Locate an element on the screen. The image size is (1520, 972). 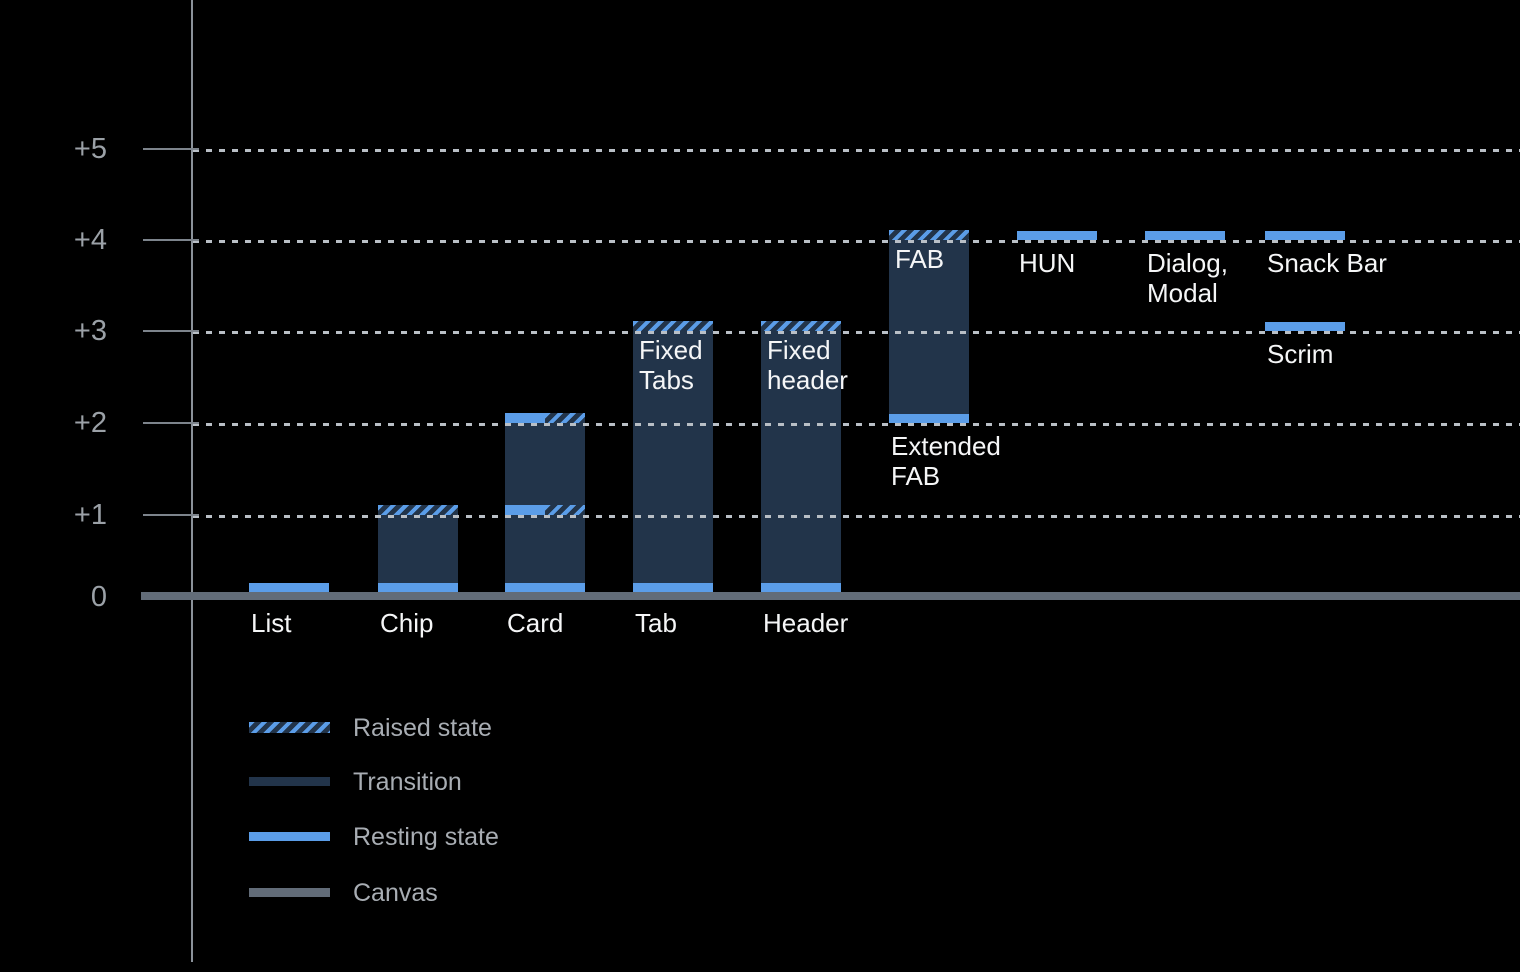
bar-label-line: Tab is located at coordinates (656, 623).